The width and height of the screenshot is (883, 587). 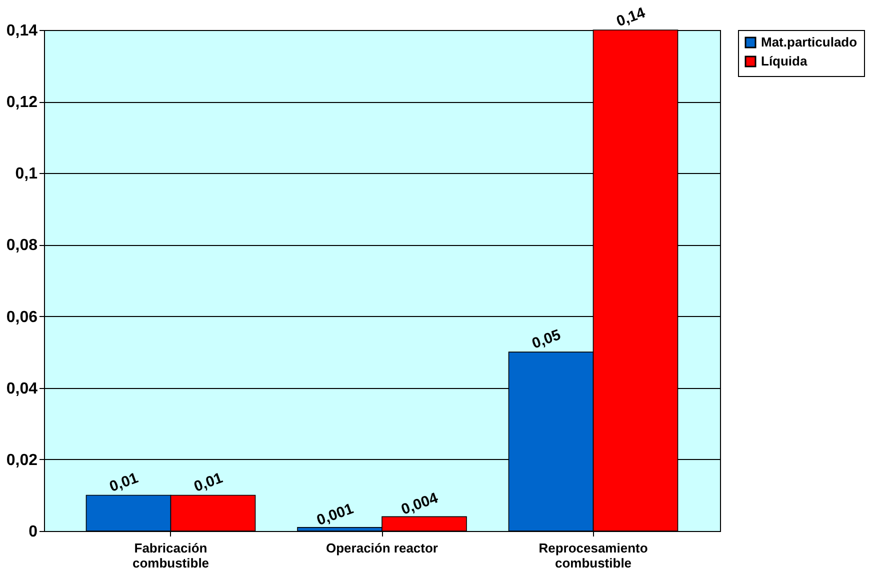 What do you see at coordinates (26, 174) in the screenshot?
I see `y-tick-label: 0,1` at bounding box center [26, 174].